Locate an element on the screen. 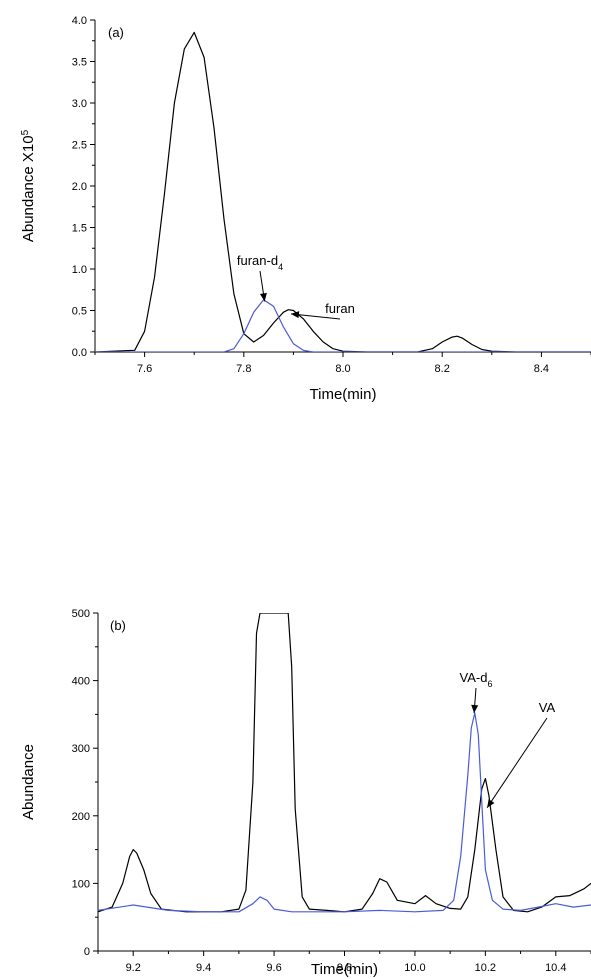 The width and height of the screenshot is (591, 979). y-tick-label: 400 is located at coordinates (81, 682).